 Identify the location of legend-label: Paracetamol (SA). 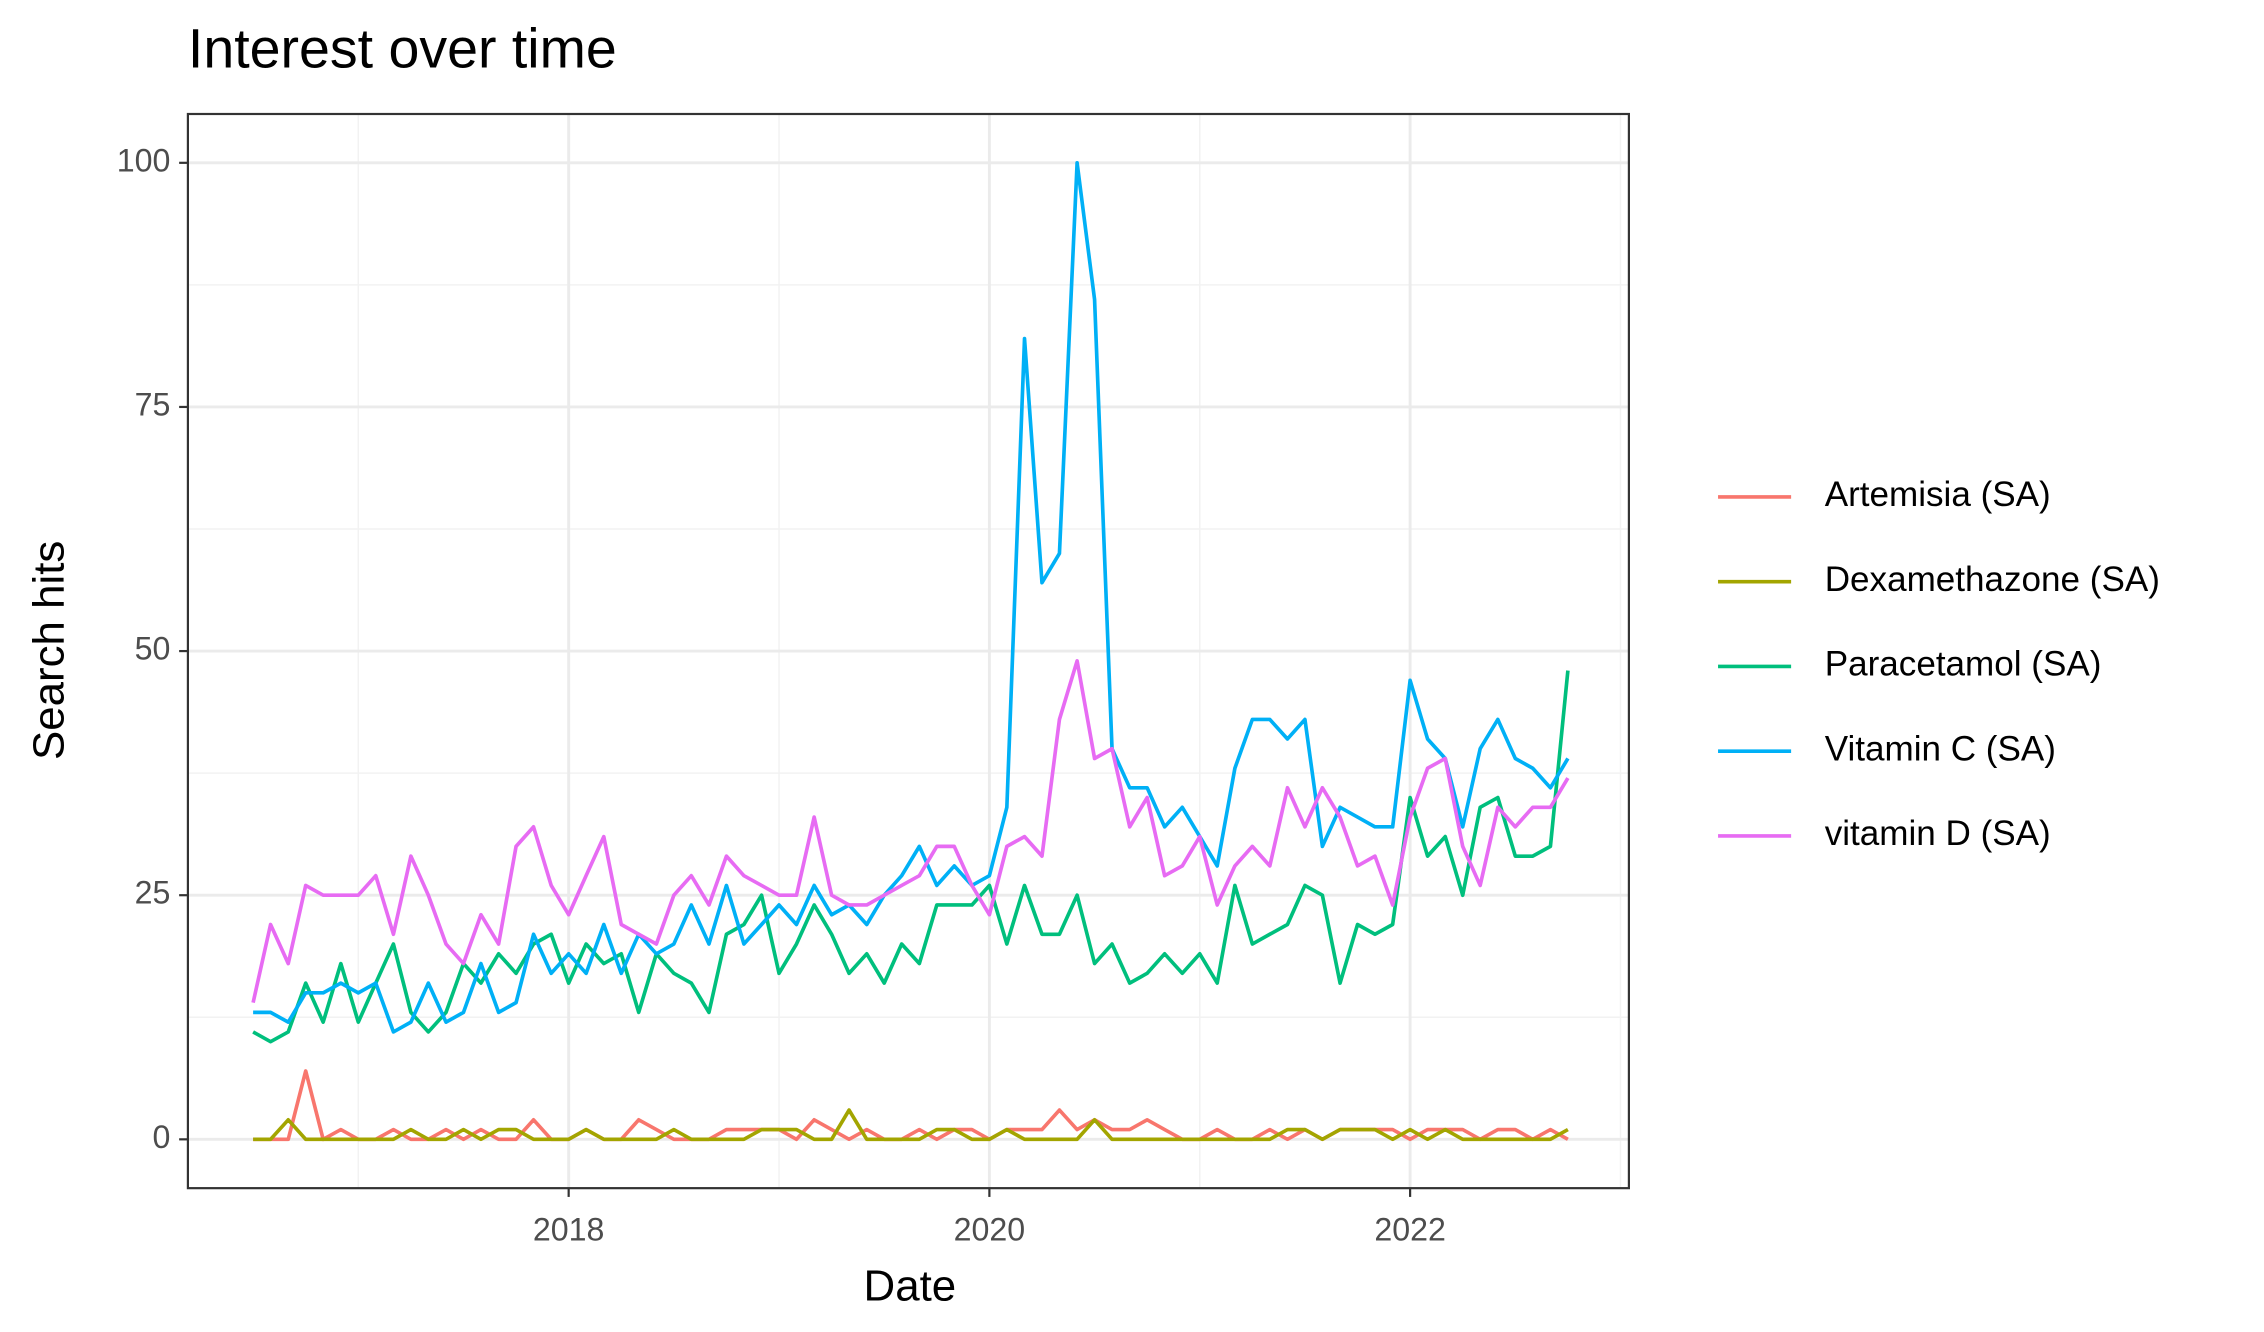
(1963, 664).